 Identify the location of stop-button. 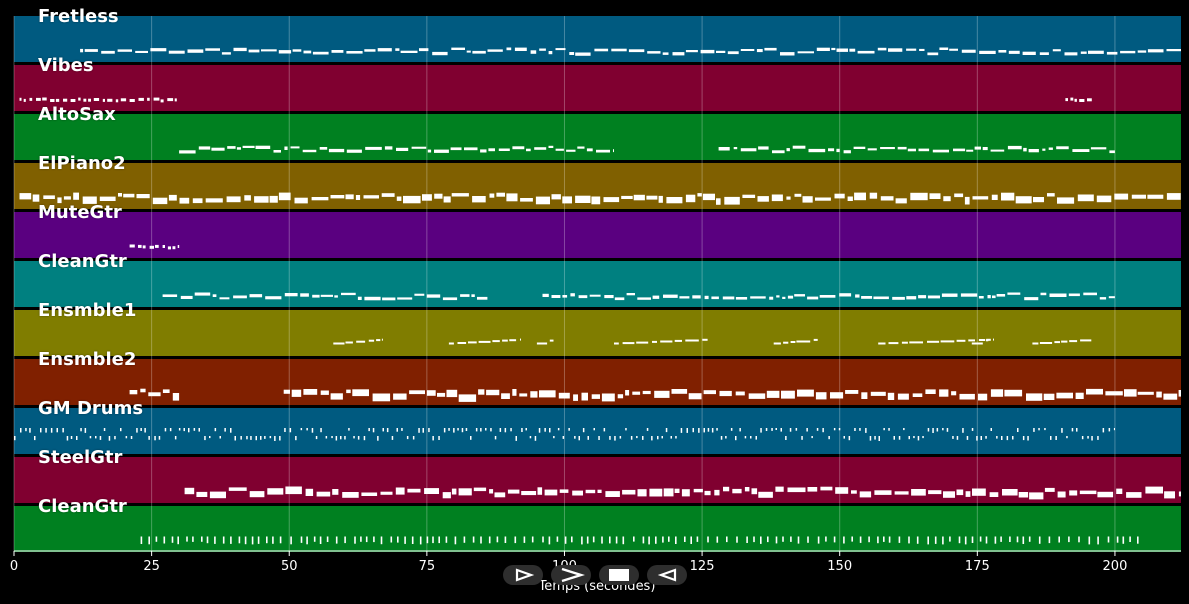
(619, 575).